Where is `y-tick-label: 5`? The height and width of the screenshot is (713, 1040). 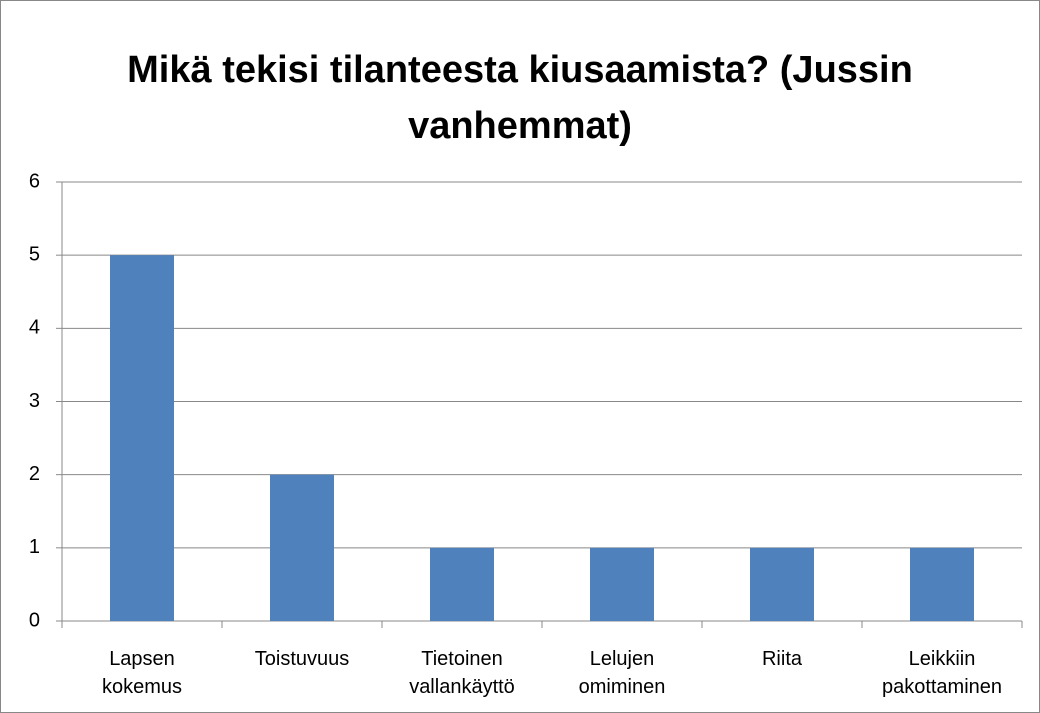
y-tick-label: 5 is located at coordinates (34, 254).